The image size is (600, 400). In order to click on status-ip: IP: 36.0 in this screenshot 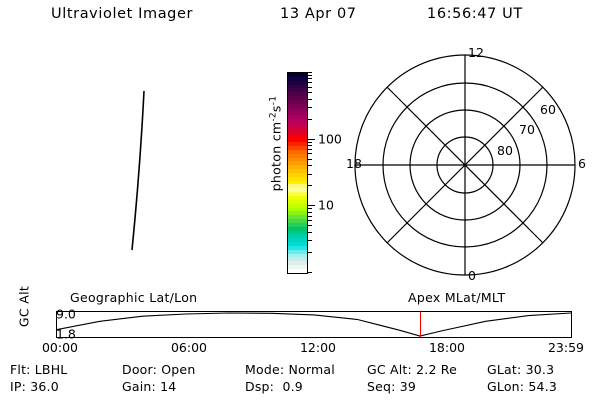, I will do `click(34, 386)`.